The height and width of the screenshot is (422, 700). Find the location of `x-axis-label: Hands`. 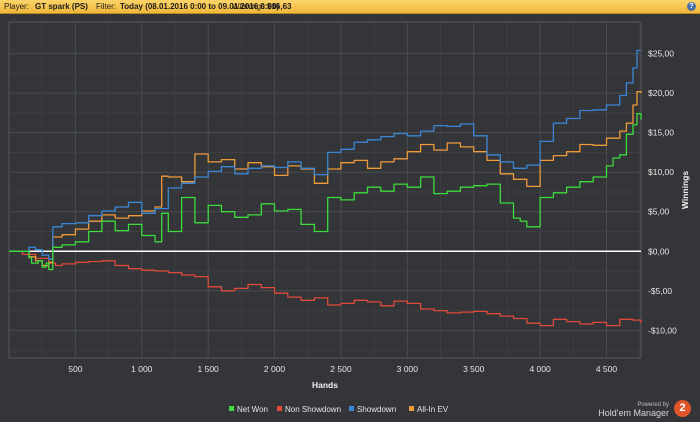

x-axis-label: Hands is located at coordinates (325, 385).